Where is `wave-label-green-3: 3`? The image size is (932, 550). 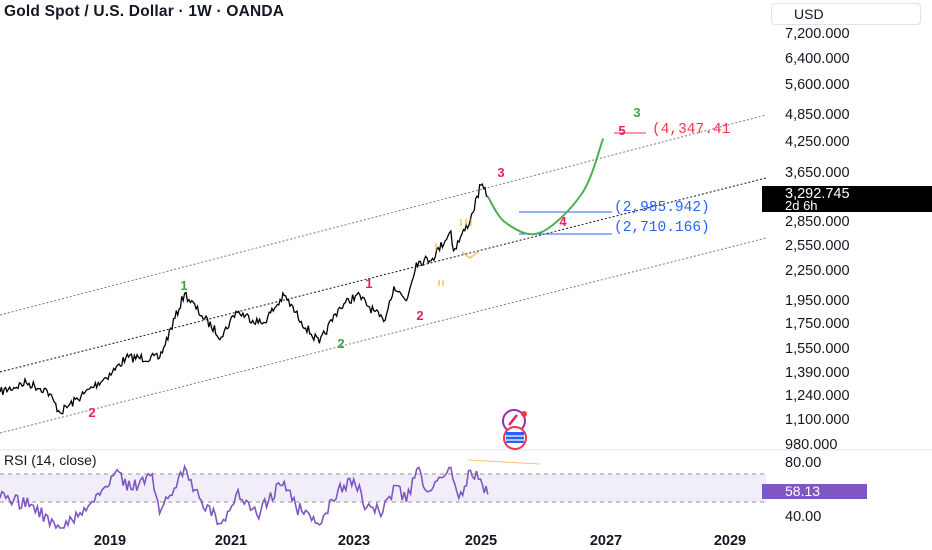 wave-label-green-3: 3 is located at coordinates (636, 112).